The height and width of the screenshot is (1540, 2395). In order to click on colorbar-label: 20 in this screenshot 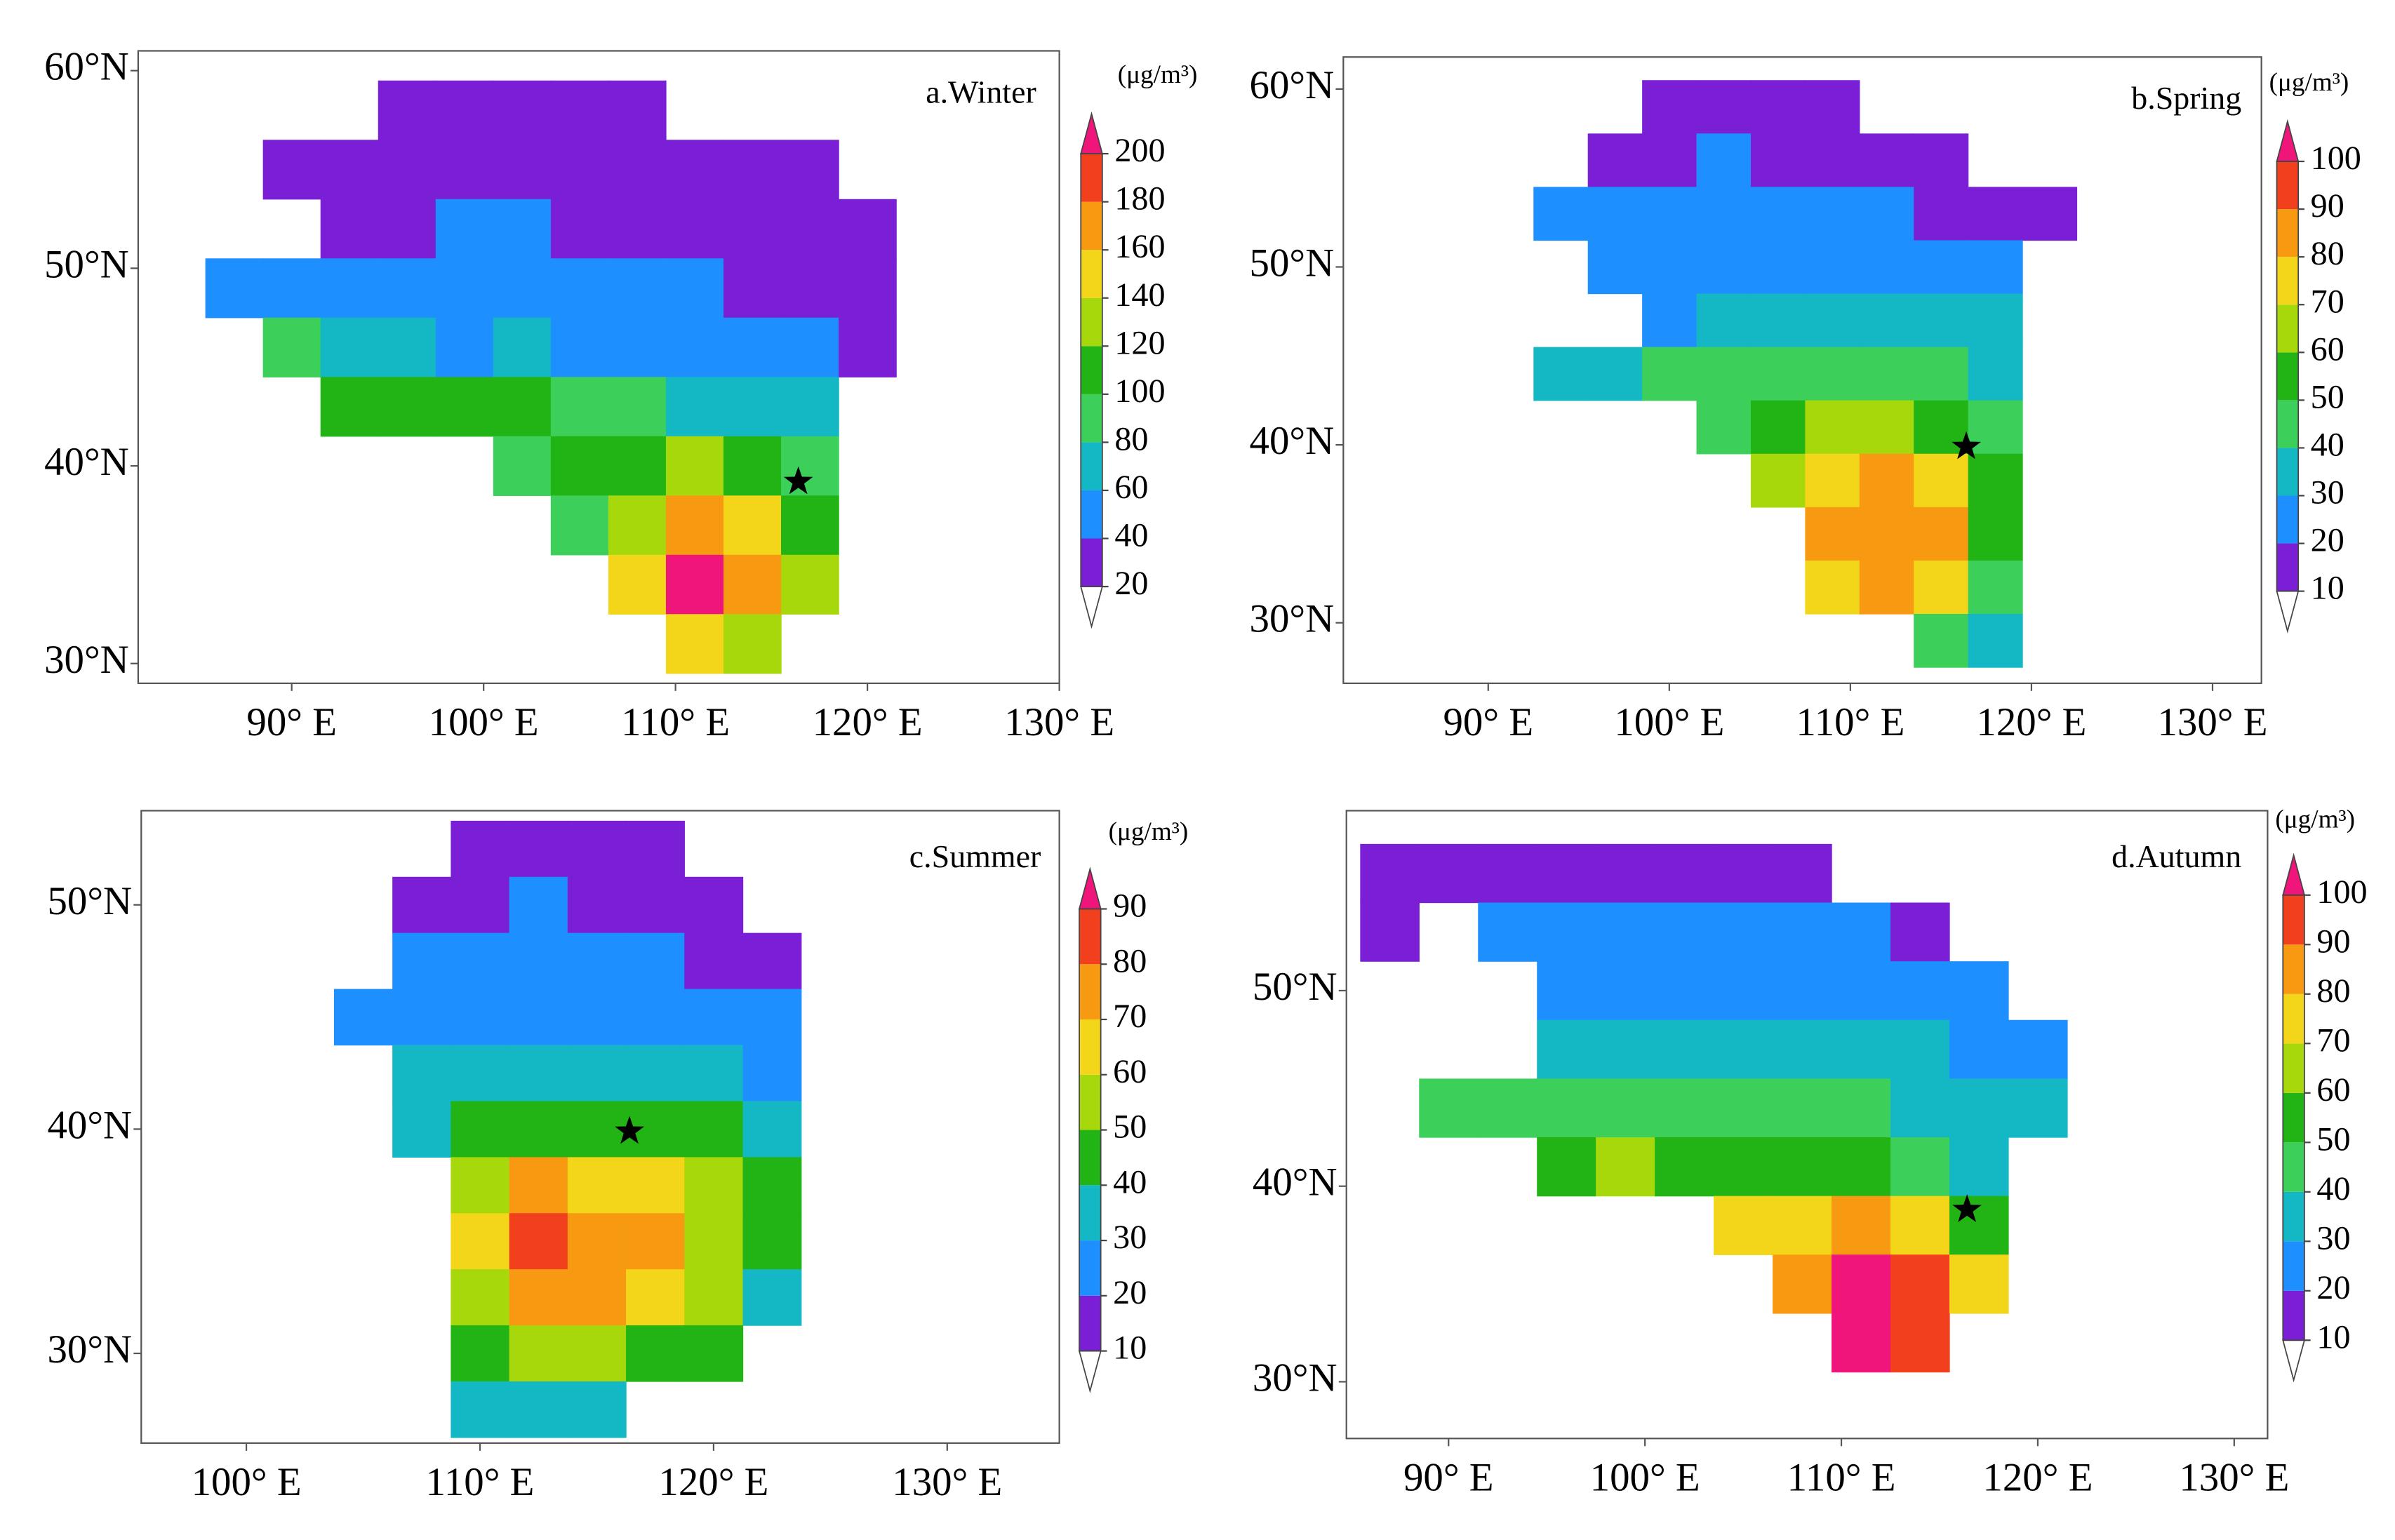, I will do `click(2327, 540)`.